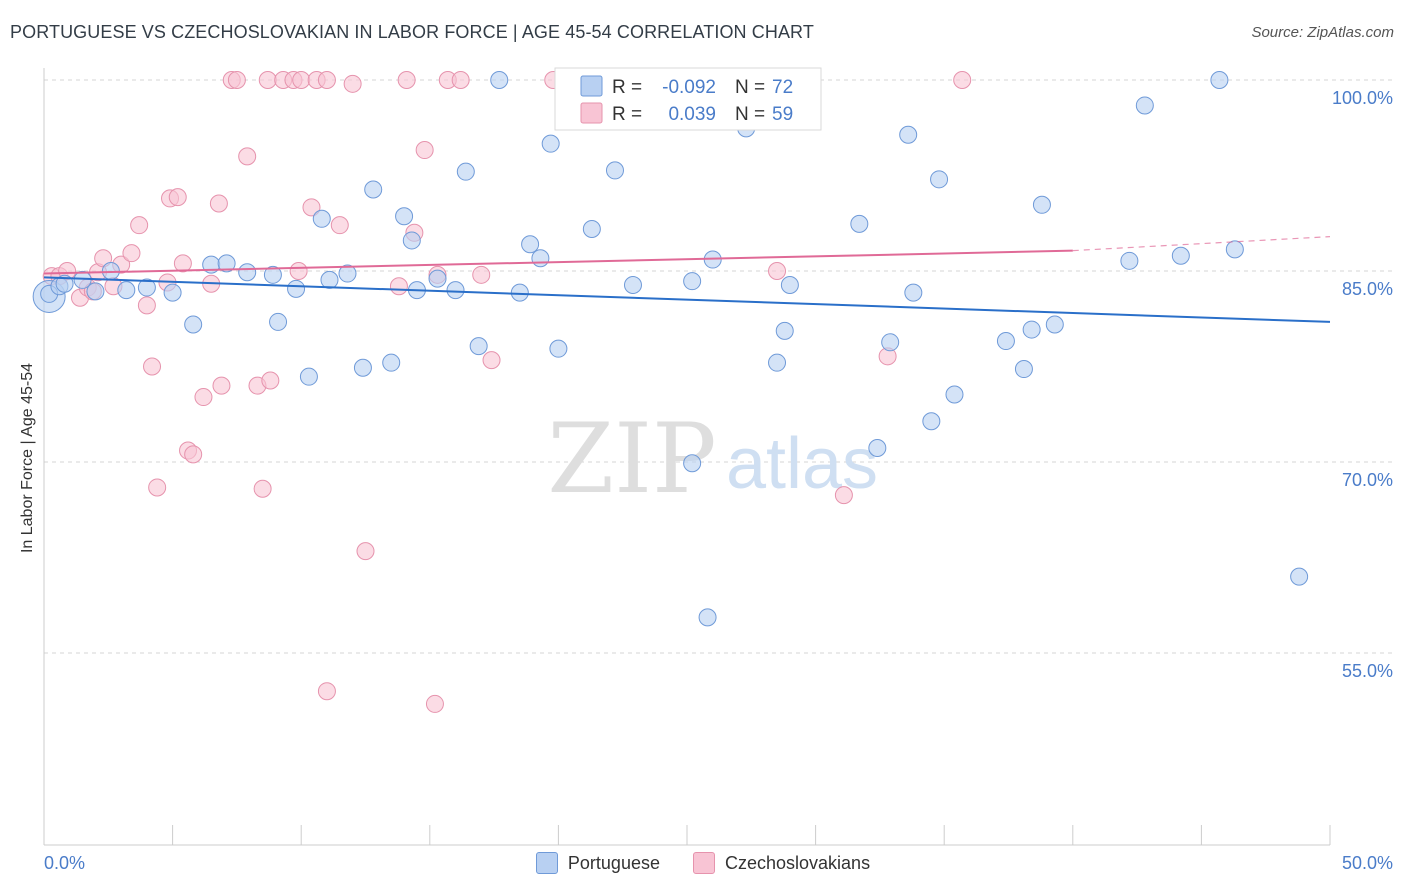 The height and width of the screenshot is (892, 1406). I want to click on czech-trend-line, so click(558, 262).